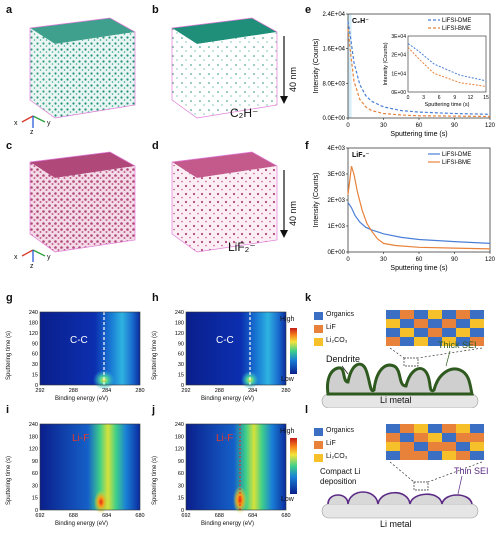 The height and width of the screenshot is (536, 501). I want to click on label-lif-j: Li-F, so click(225, 438).